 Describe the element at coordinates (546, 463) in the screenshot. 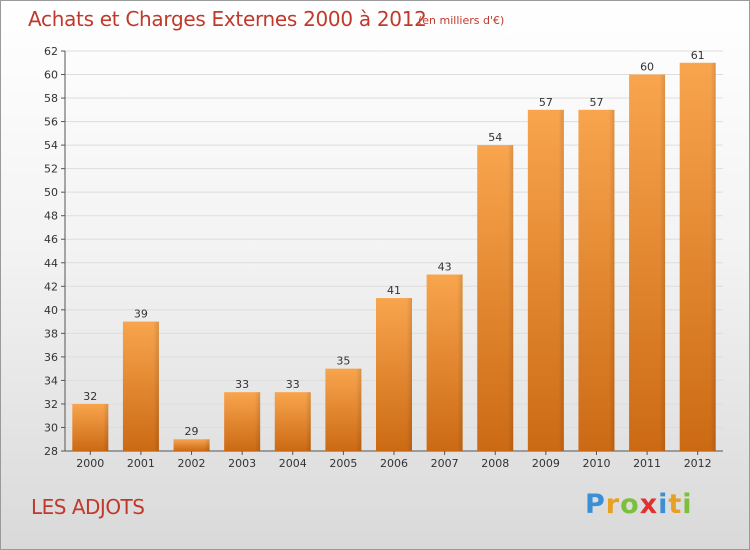

I see `x-tick-label: 2009` at that location.